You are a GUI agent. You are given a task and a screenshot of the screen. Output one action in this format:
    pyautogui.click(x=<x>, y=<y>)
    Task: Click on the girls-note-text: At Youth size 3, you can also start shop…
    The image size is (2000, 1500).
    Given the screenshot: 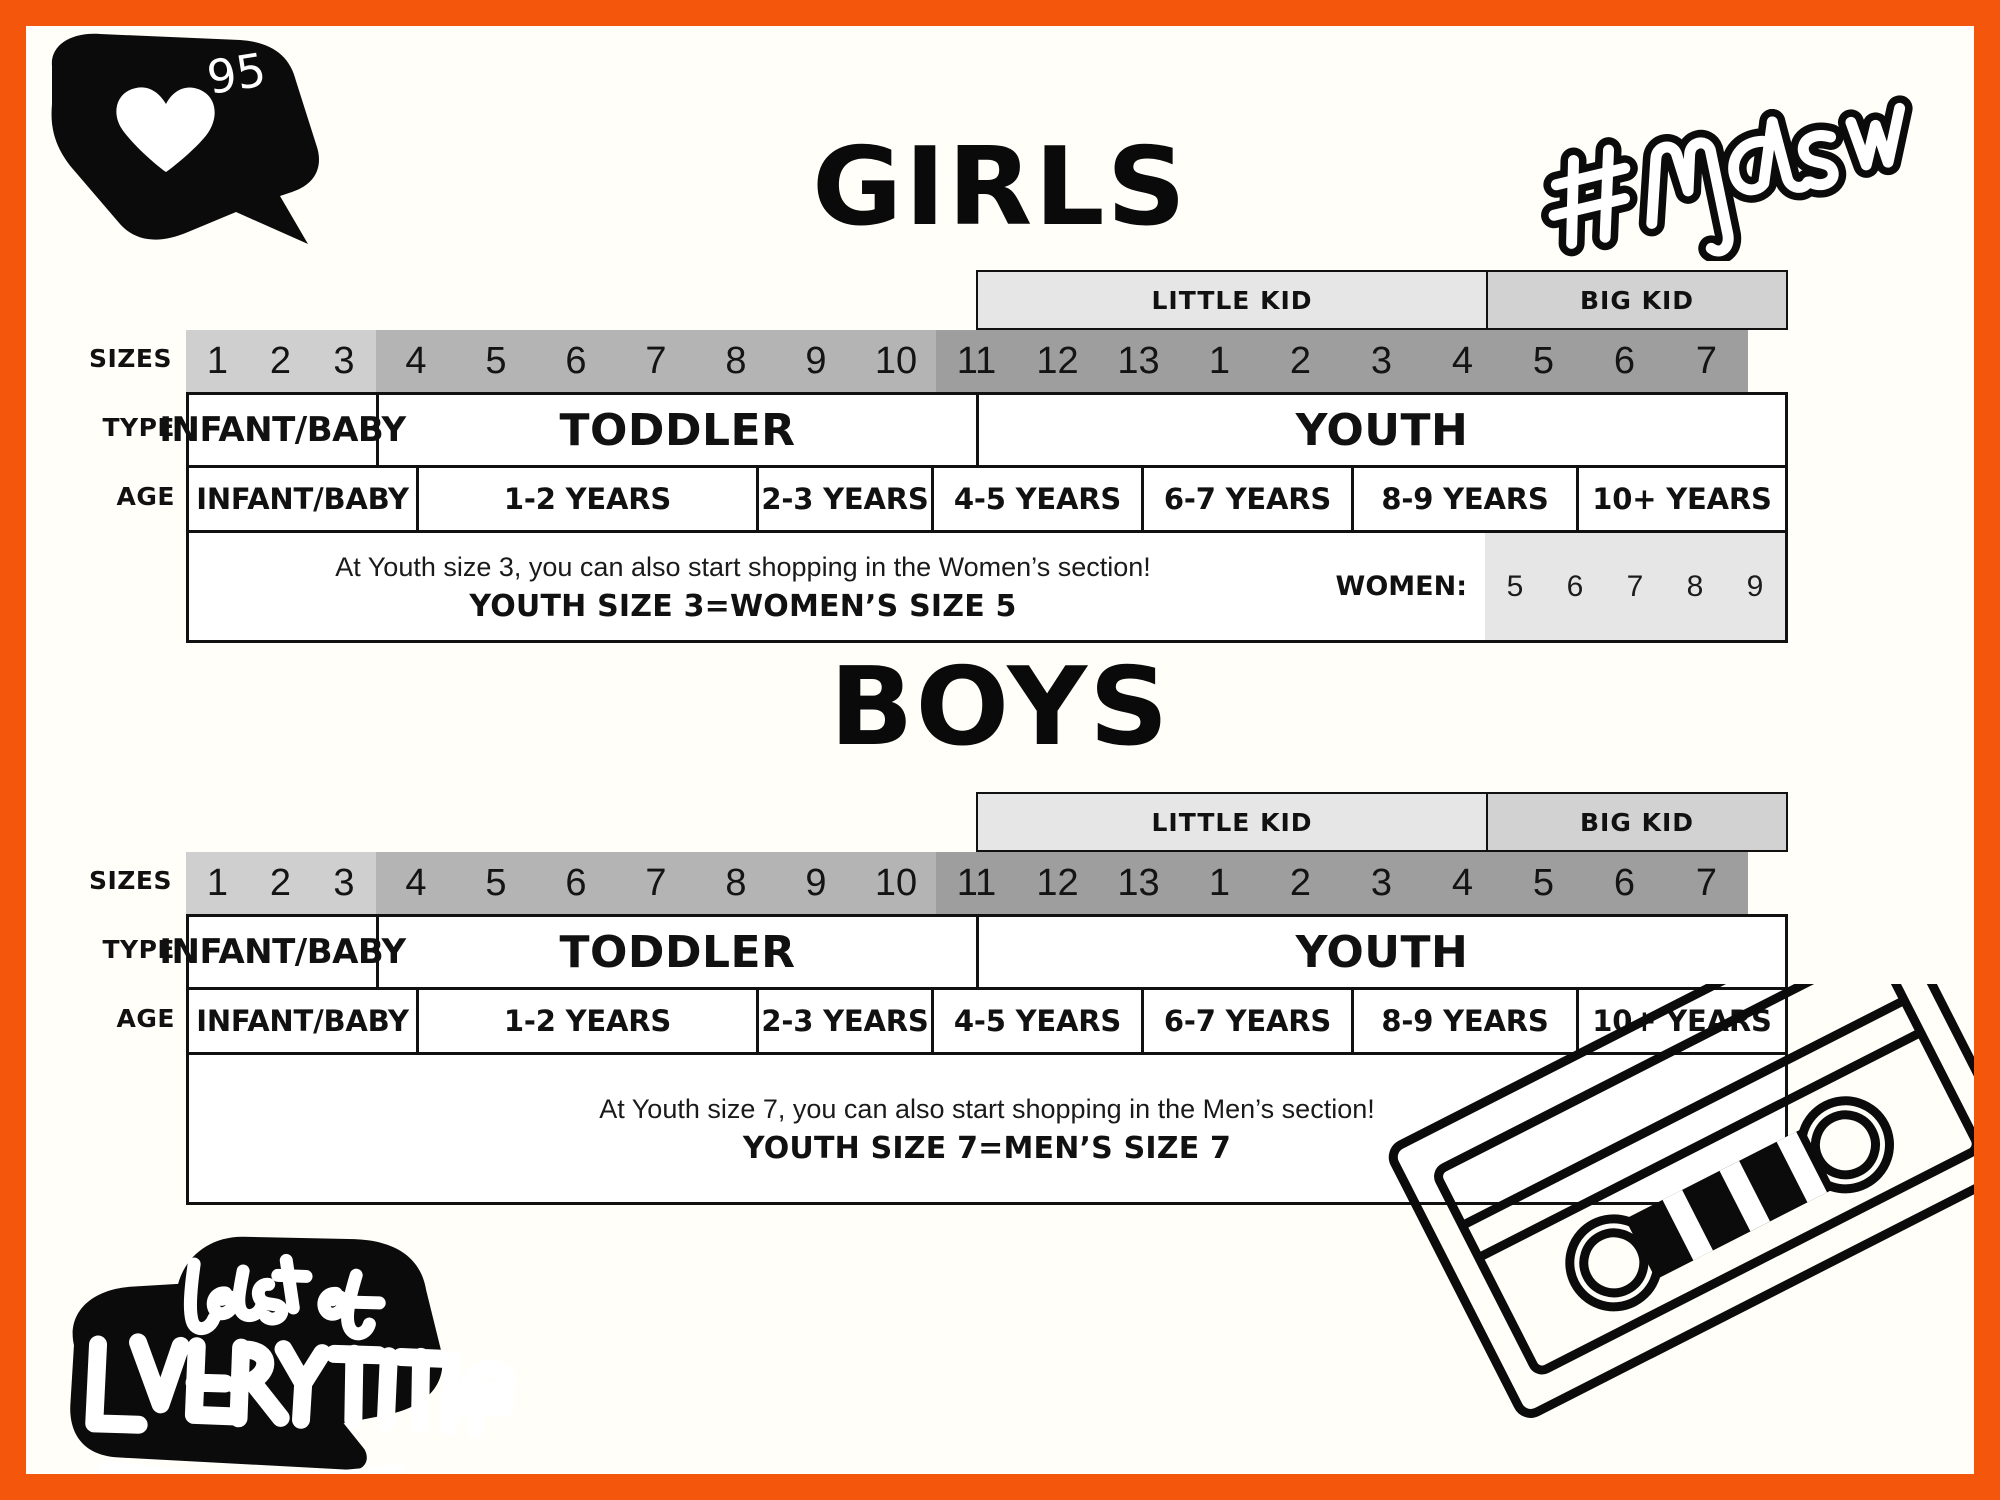 What is the action you would take?
    pyautogui.click(x=753, y=586)
    